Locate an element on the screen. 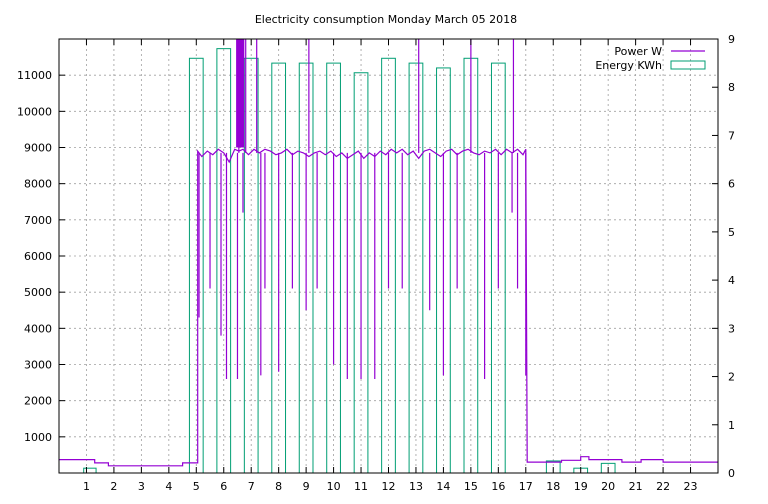  legend-swatch-energy is located at coordinates (688, 65).